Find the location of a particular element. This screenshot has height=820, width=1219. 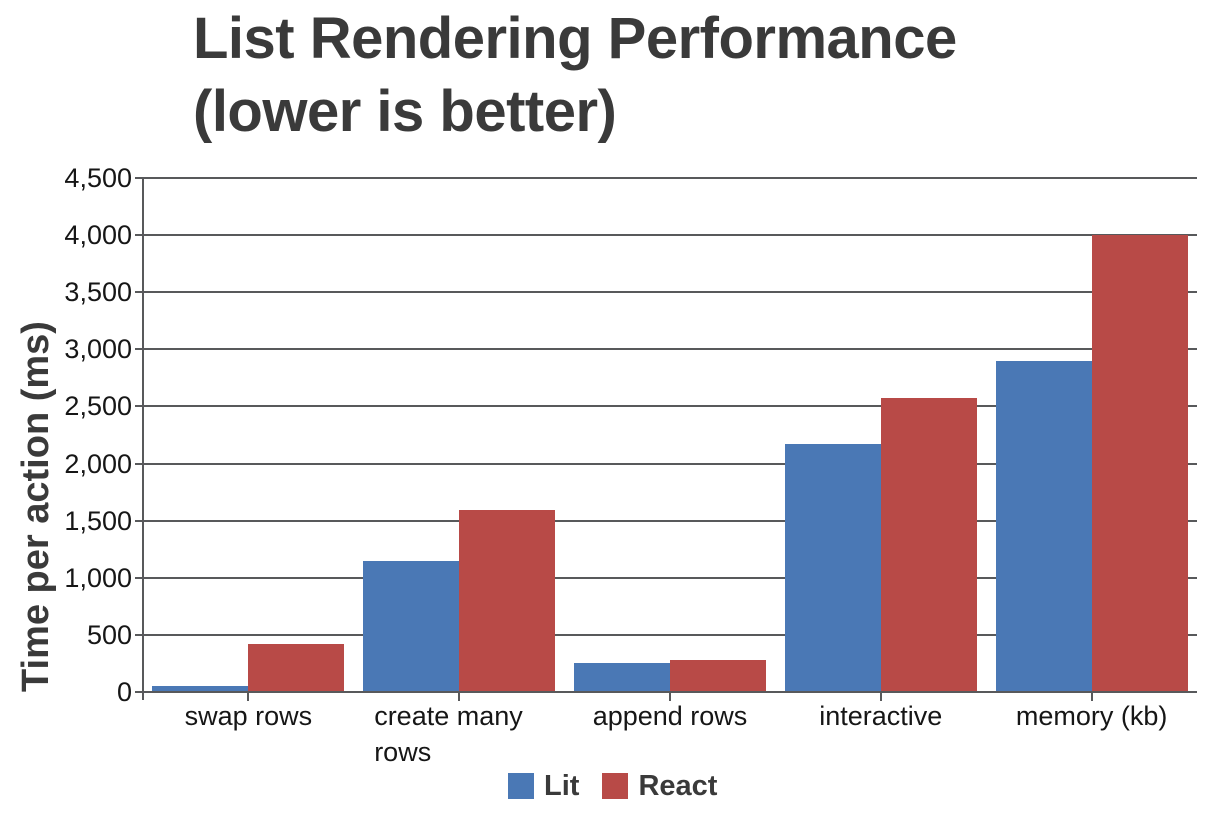

y-tick-label-500: 500 is located at coordinates (109, 634).